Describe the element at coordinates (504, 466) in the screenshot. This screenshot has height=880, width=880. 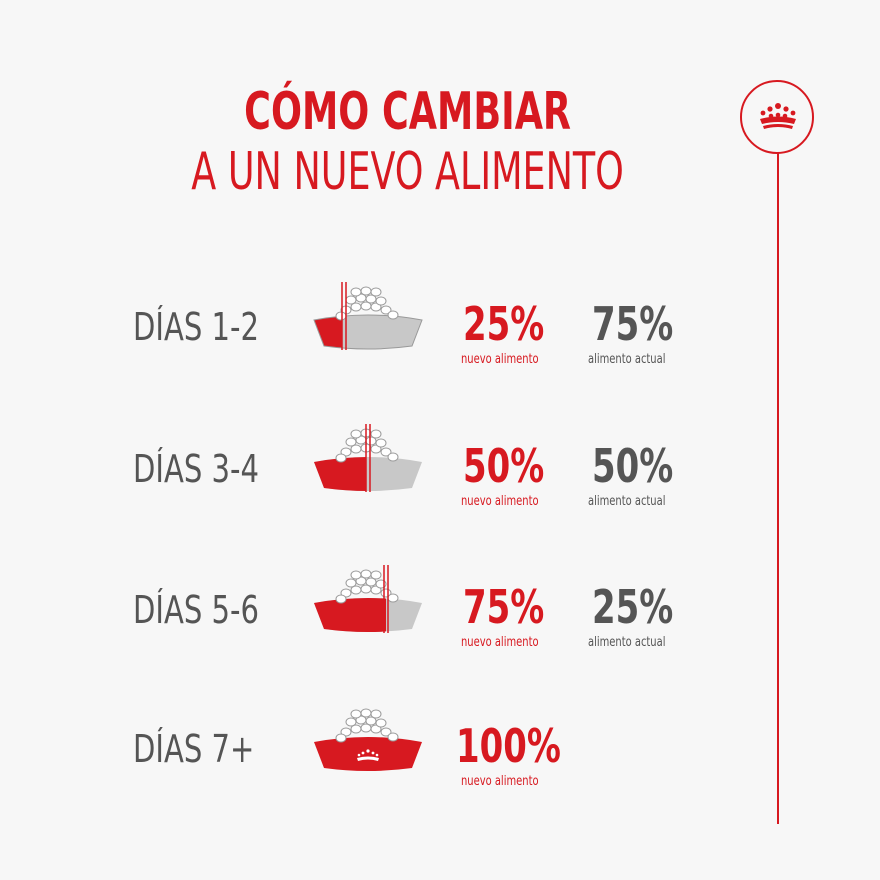
I see `new-food-percent: 50%` at that location.